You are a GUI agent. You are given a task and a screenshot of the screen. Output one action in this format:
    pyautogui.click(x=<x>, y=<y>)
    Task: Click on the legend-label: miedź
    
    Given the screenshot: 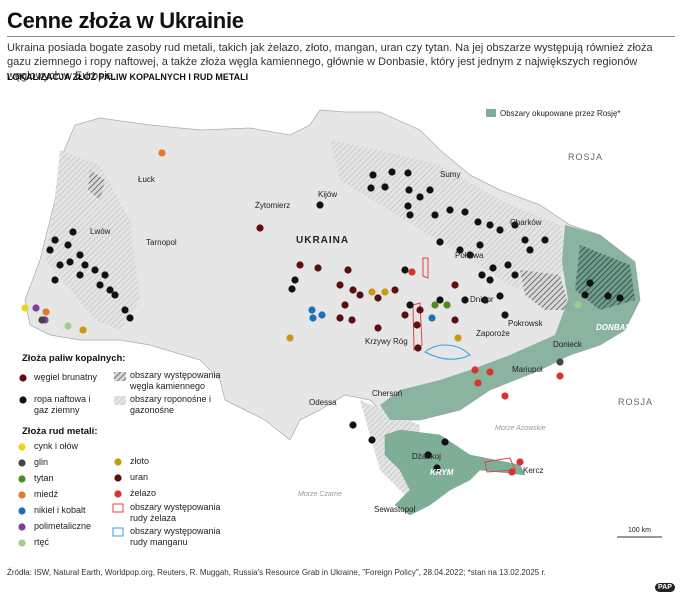 What is the action you would take?
    pyautogui.click(x=46, y=494)
    